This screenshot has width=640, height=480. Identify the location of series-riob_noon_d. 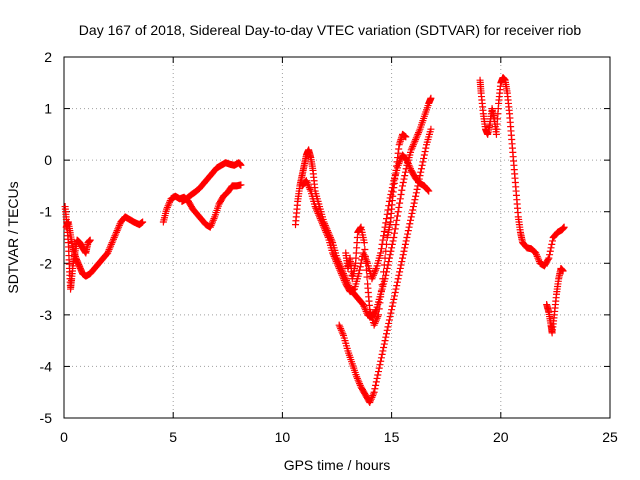
(376, 229).